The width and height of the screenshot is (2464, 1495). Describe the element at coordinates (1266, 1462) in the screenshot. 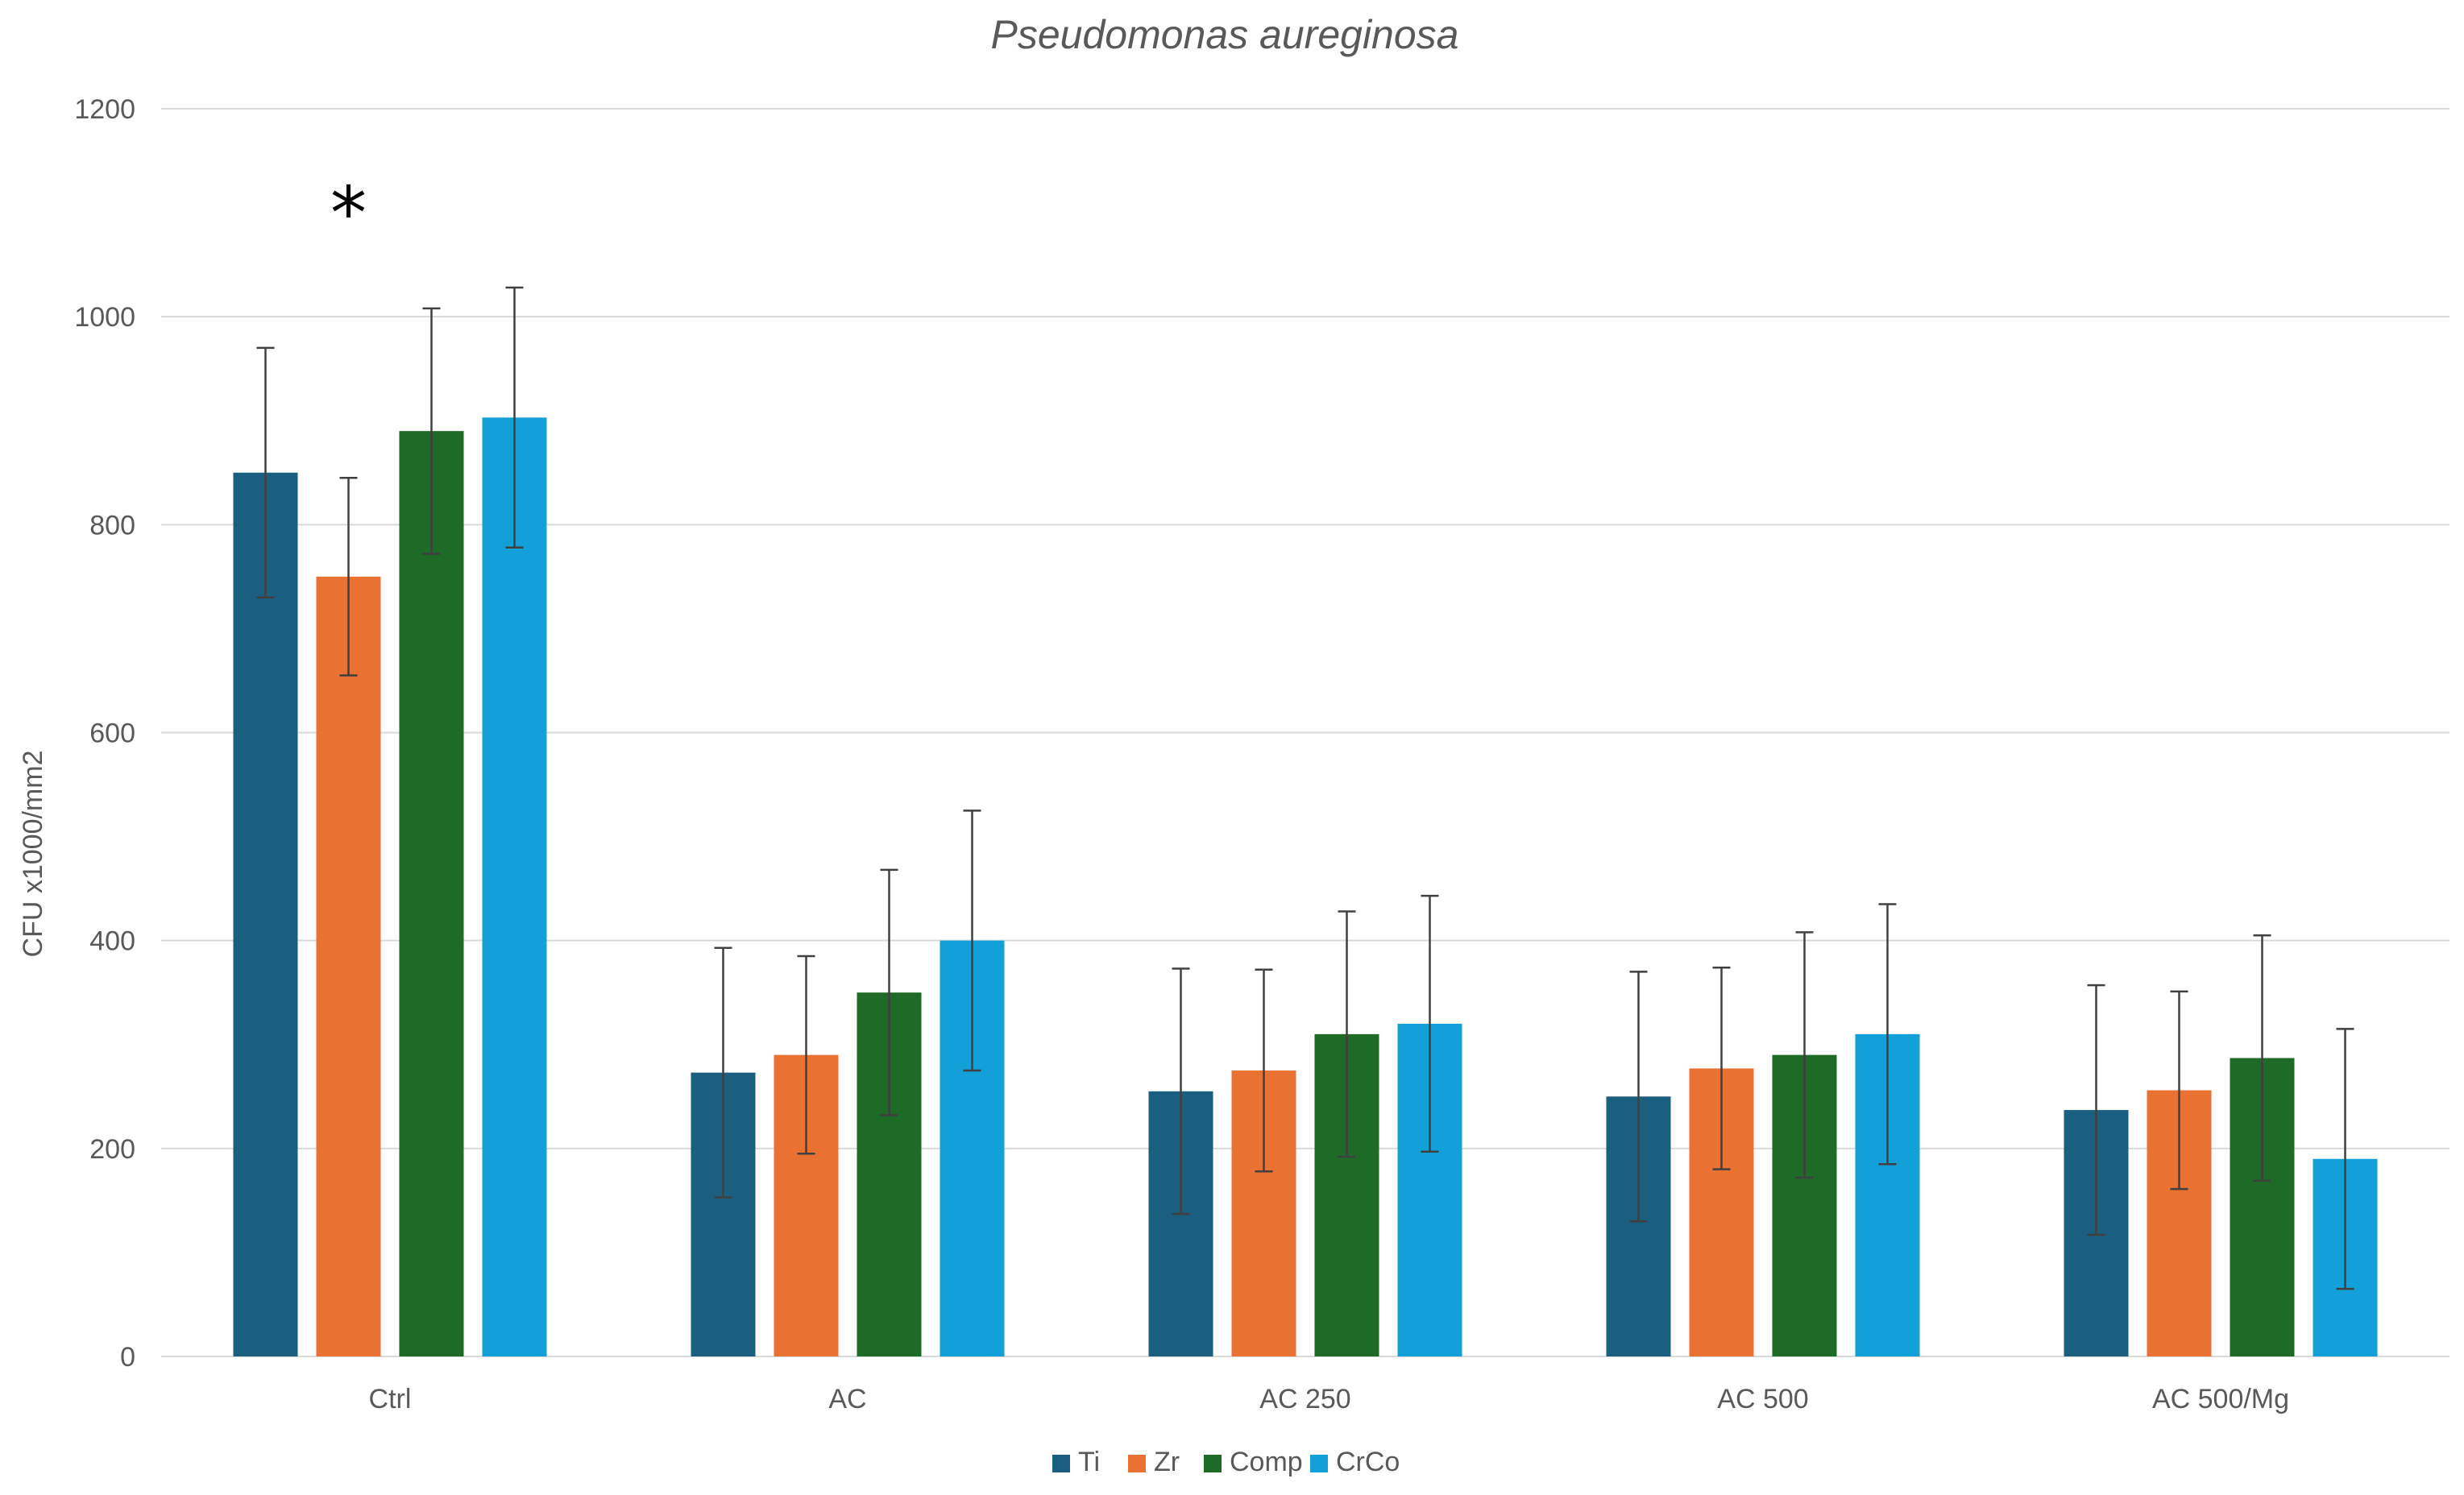

I see `legend-label: Comp` at that location.